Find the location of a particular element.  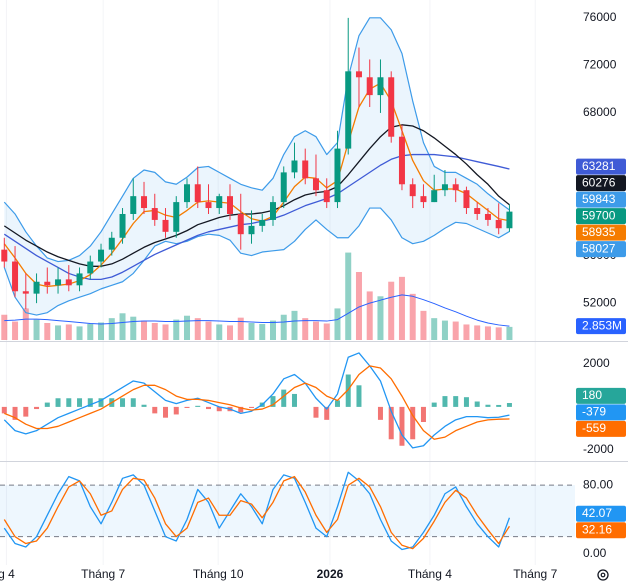

k-line is located at coordinates (257, 511).